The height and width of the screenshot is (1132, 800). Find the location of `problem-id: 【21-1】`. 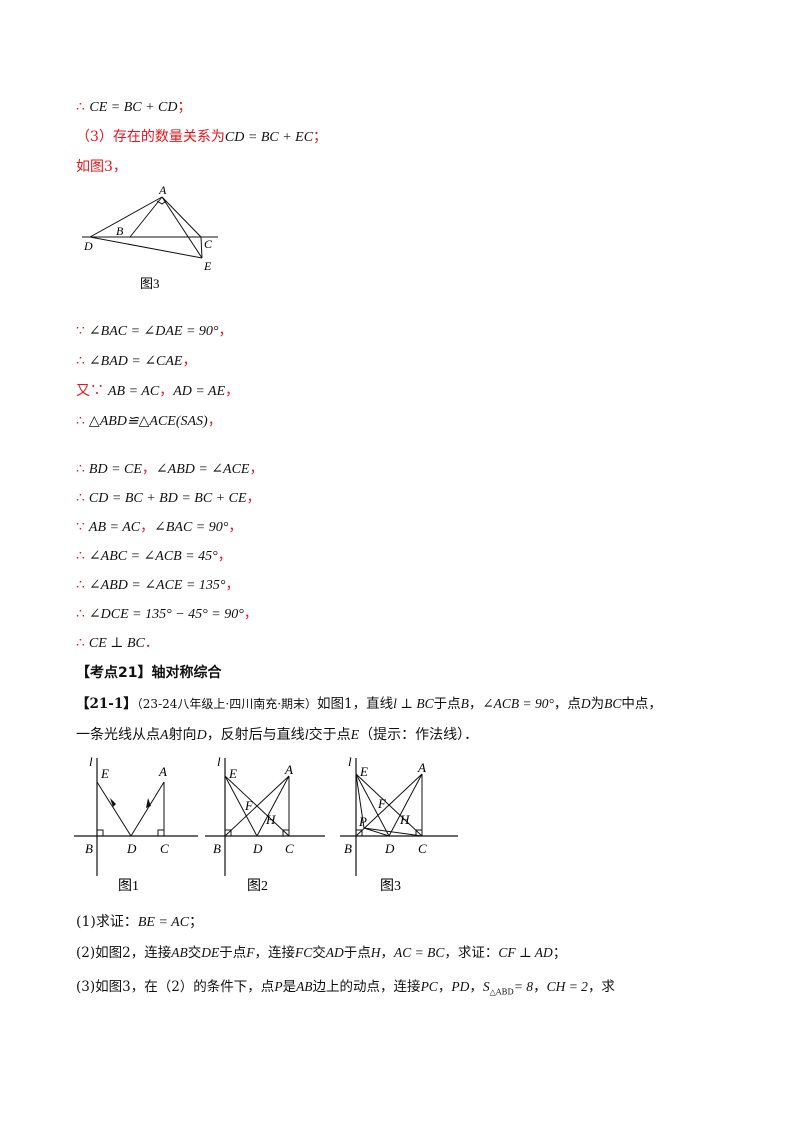

problem-id: 【21-1】 is located at coordinates (106, 704).